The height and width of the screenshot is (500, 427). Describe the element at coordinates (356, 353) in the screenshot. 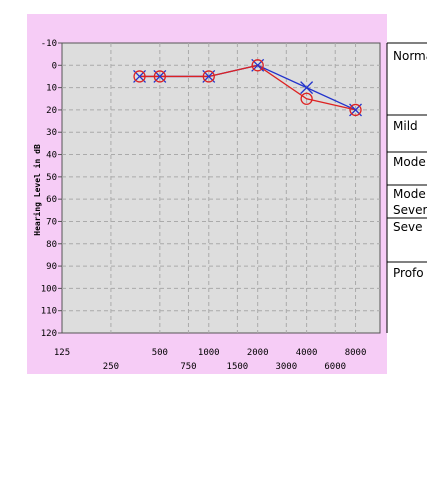

I see `x-tick-label: 8000` at that location.